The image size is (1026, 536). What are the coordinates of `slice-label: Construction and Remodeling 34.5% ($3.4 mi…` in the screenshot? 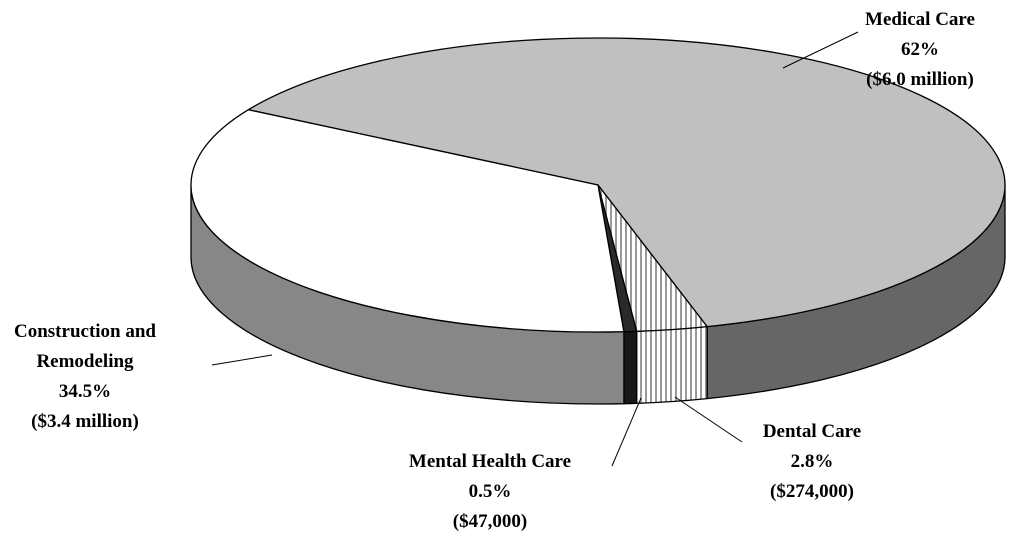 It's located at (85, 377).